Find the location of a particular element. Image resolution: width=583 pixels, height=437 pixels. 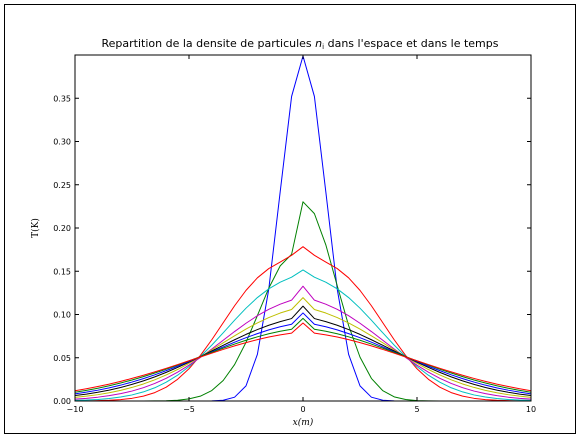

y-tick-label: 0.10 is located at coordinates (62, 315).